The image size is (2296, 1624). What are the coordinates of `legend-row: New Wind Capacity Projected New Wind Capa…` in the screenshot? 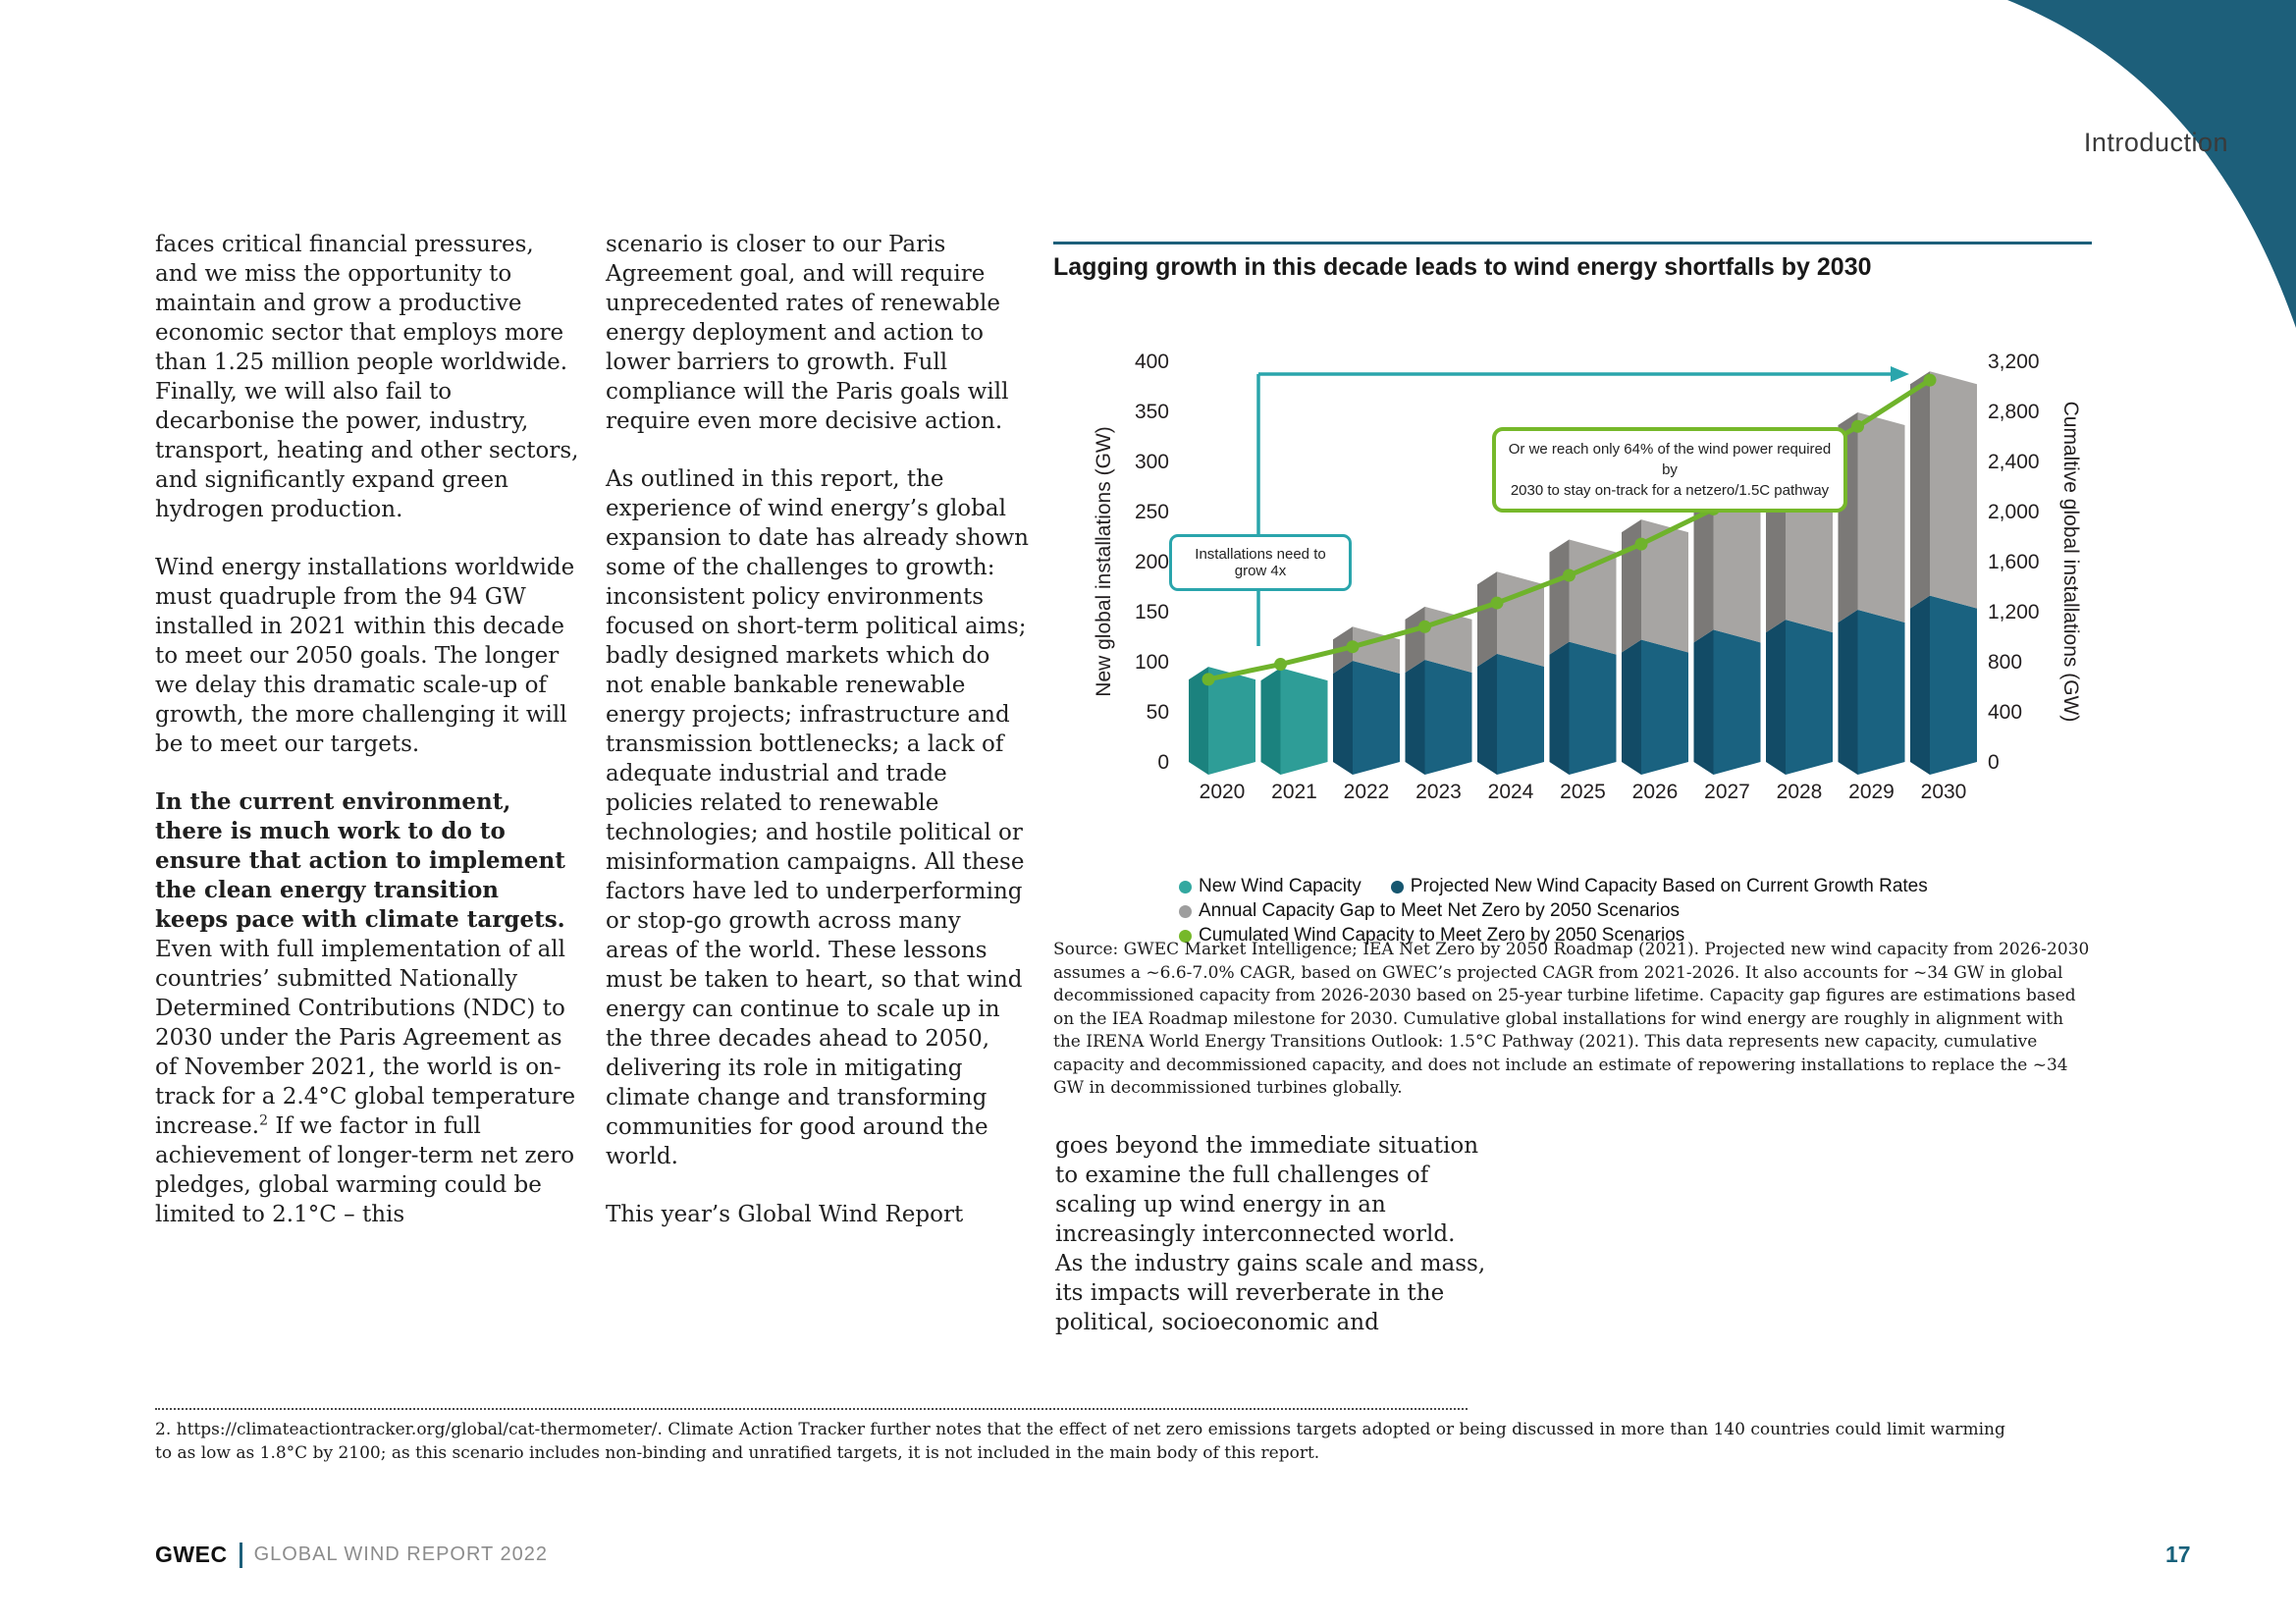 It's located at (1650, 886).